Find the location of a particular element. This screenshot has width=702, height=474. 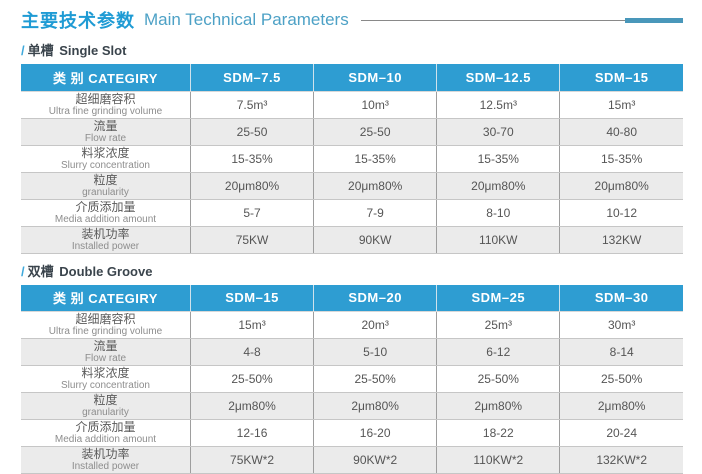

table-header-row: 类 别 CATEGIRY SDM–15 SDM–20 SDM–25 SDM–30 is located at coordinates (352, 298).